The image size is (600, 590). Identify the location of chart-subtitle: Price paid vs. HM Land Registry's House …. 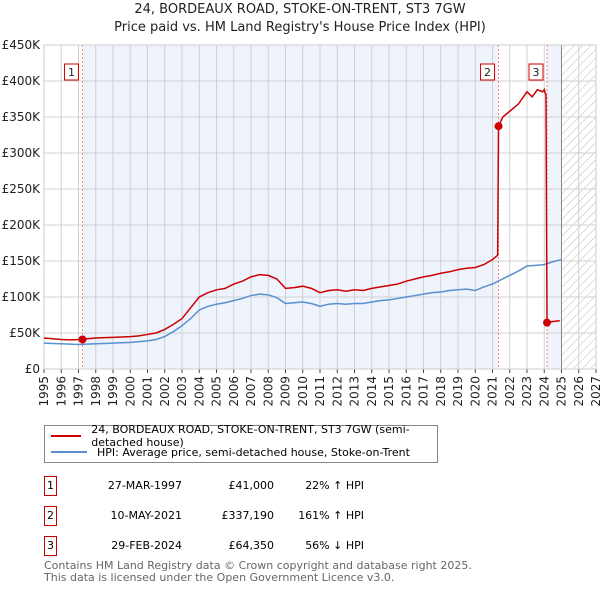
(300, 27).